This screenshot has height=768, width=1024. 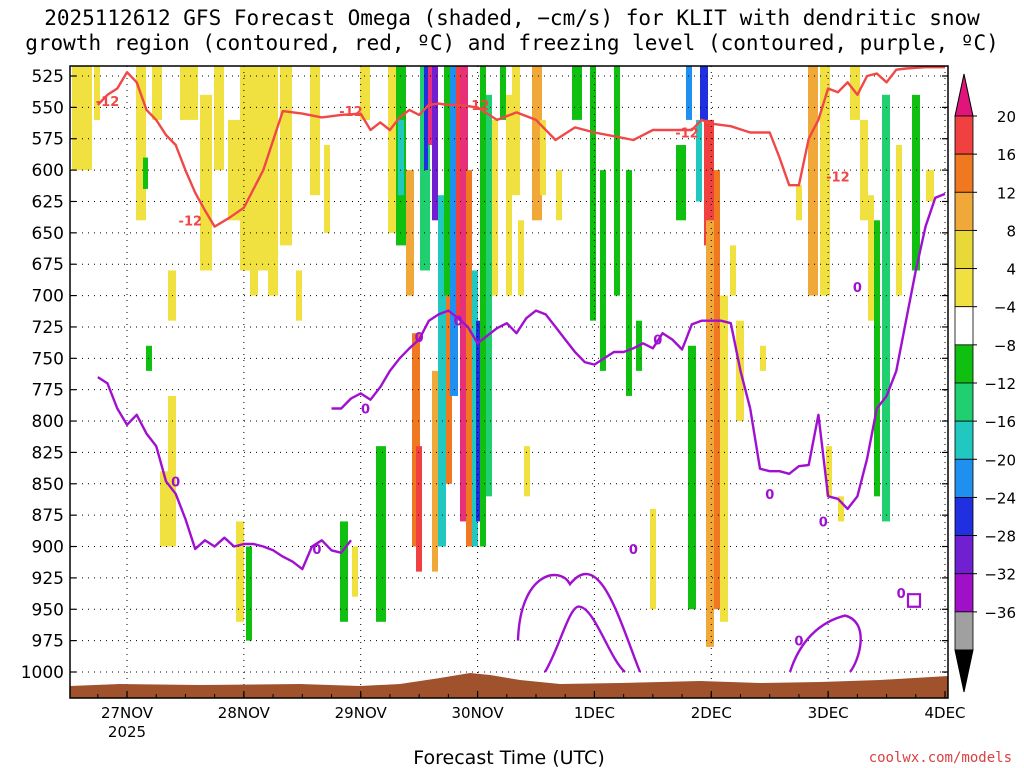 I want to click on x-tick-label: 28NOV, so click(x=244, y=713).